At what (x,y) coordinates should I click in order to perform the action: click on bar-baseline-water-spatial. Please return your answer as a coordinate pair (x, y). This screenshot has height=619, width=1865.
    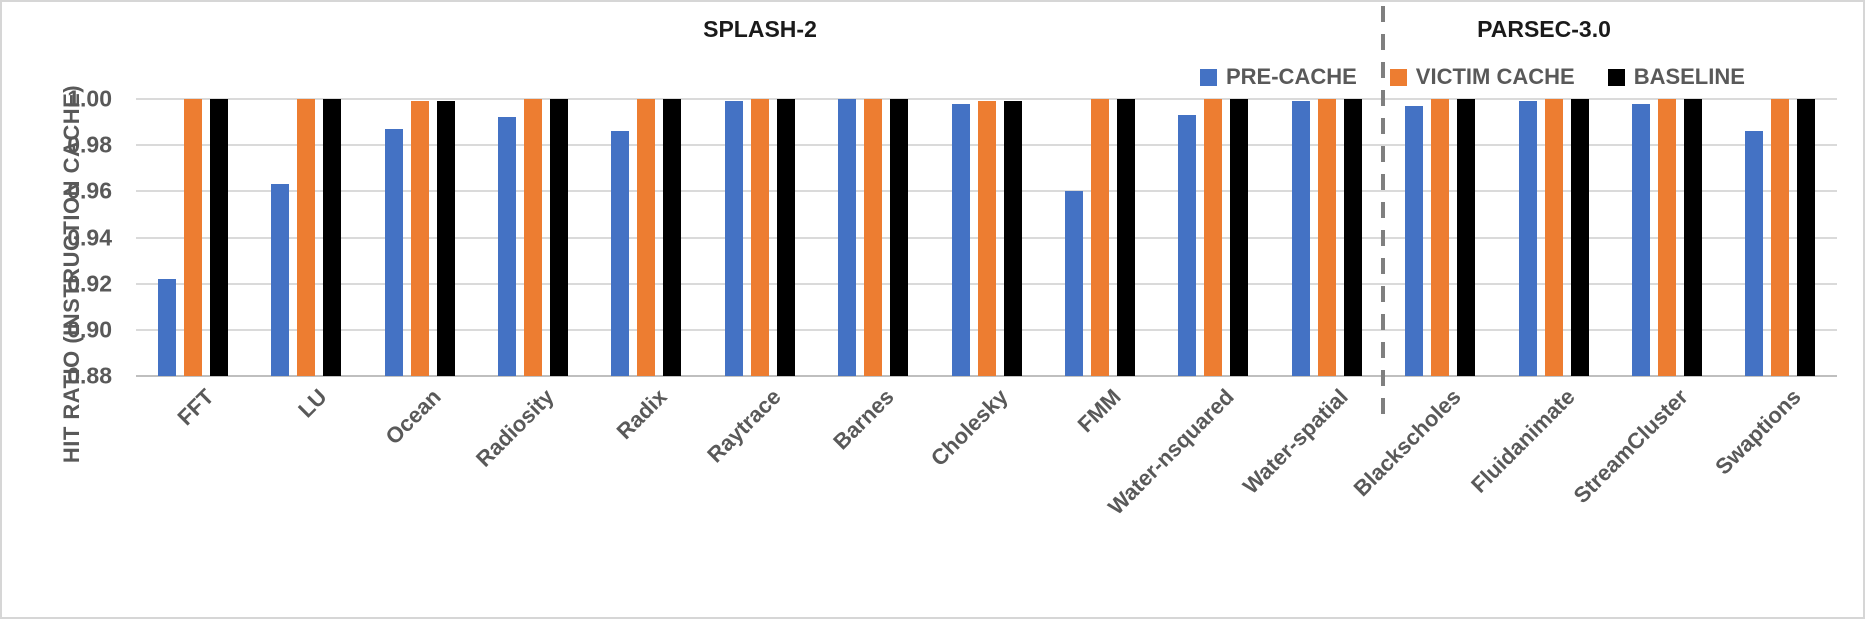
    Looking at the image, I should click on (1352, 237).